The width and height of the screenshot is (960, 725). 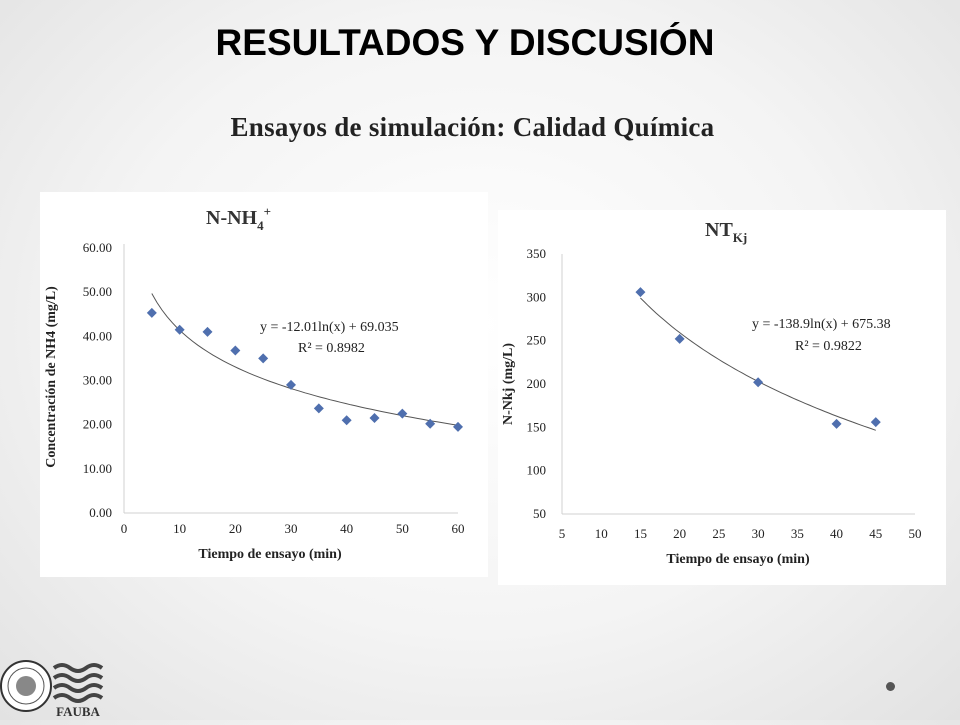 What do you see at coordinates (821, 324) in the screenshot?
I see `chart-ntkj-equation: y = -138.9ln(x) + 675.38` at bounding box center [821, 324].